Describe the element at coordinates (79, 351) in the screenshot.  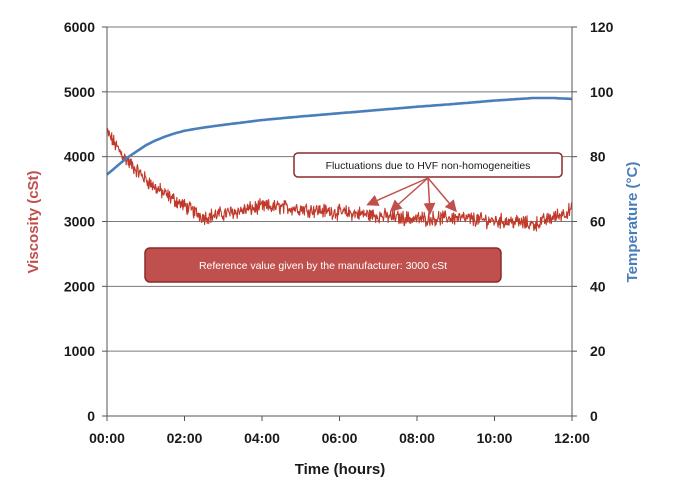
I see `y-tick-label: 1000` at that location.